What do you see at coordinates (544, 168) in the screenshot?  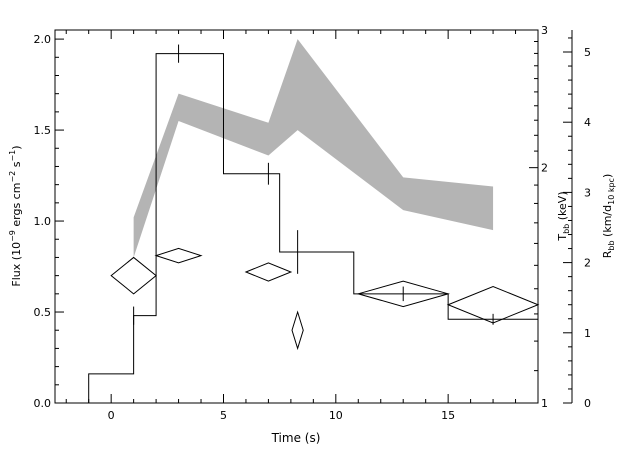 I see `y-right-temp-tick-label: 2` at bounding box center [544, 168].